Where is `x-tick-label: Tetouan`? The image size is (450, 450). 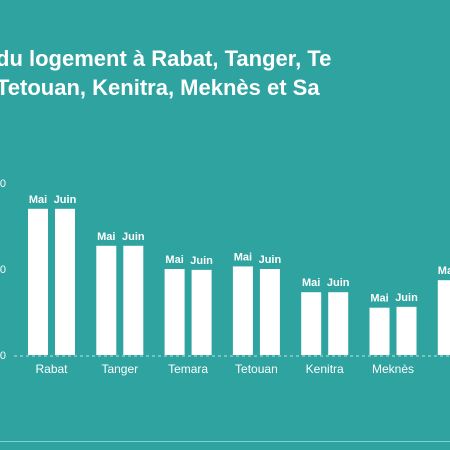
x-tick-label: Tetouan is located at coordinates (256, 369).